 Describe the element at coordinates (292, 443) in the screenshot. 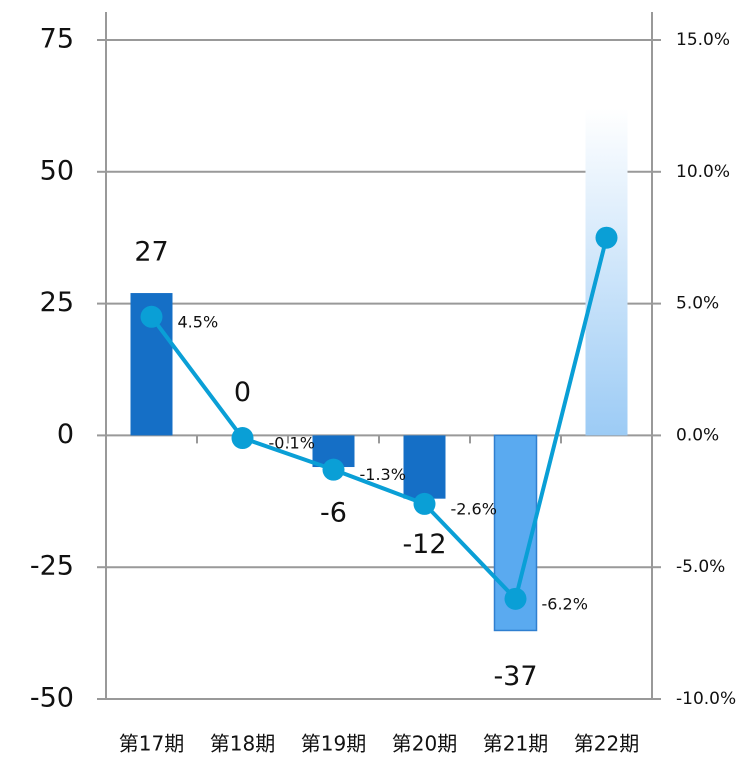

I see `line-label: -0.1%` at that location.